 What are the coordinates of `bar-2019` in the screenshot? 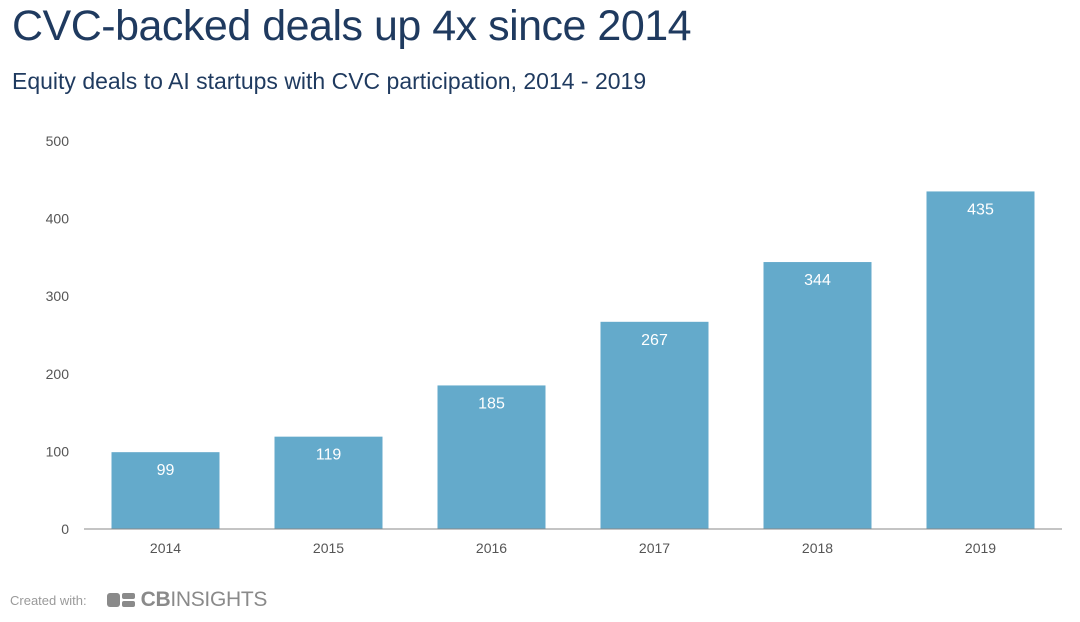 It's located at (980, 360).